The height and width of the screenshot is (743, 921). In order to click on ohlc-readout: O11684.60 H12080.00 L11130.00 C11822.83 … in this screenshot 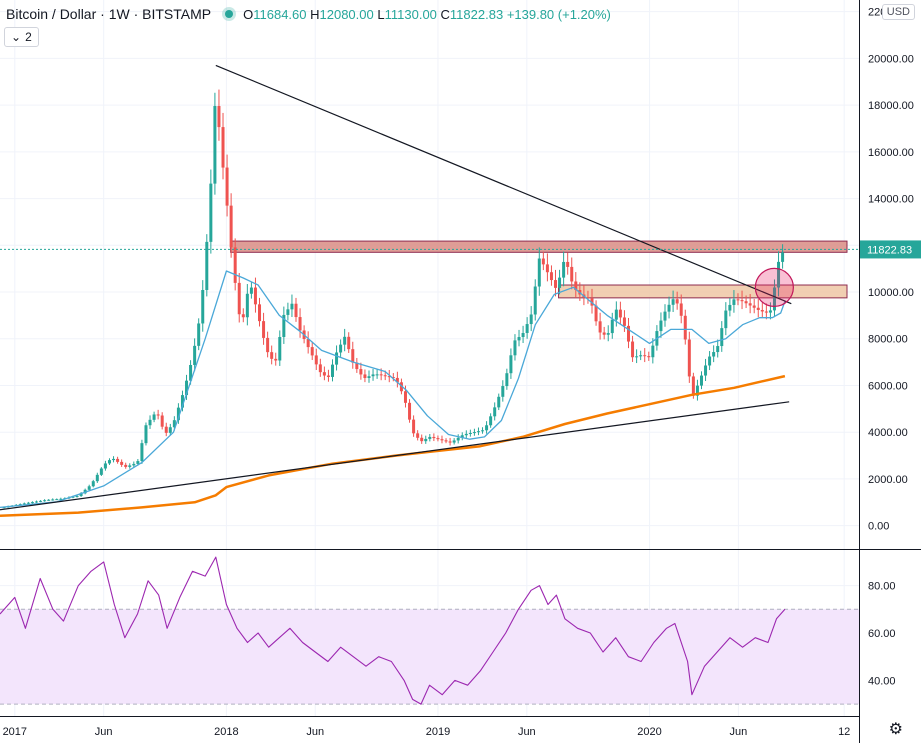, I will do `click(427, 14)`.